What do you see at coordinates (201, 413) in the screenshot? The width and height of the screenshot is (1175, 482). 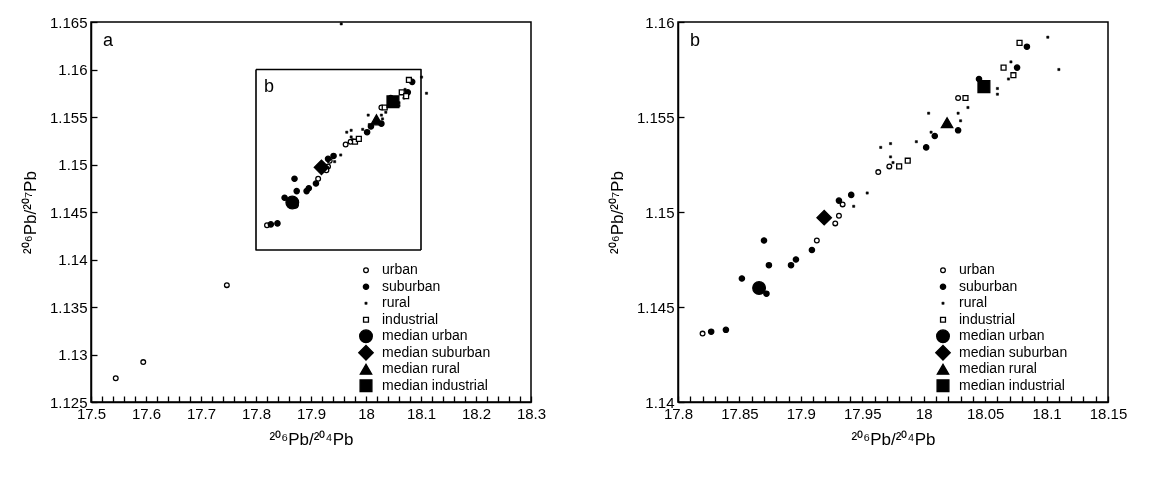 I see `x-tick-label: 17.7` at bounding box center [201, 413].